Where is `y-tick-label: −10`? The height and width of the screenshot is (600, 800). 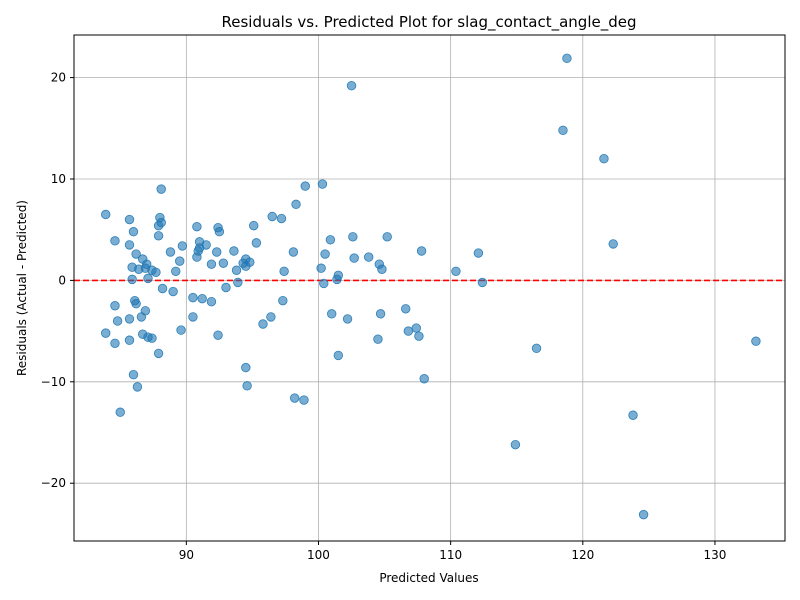
y-tick-label: −10 is located at coordinates (53, 382).